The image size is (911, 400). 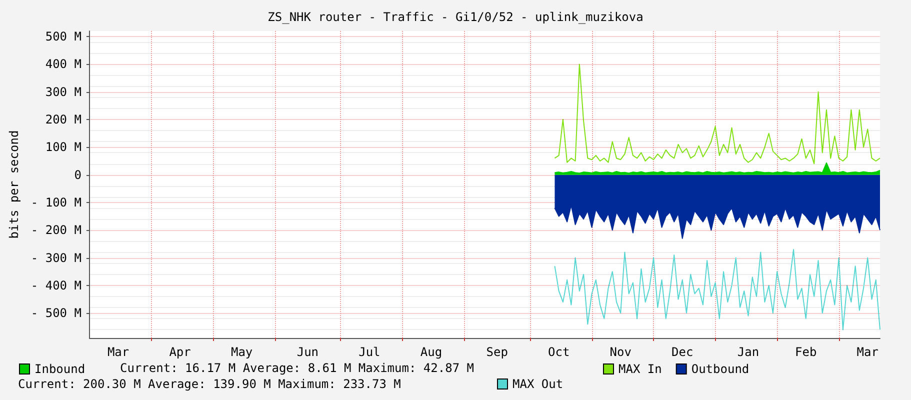 I want to click on y-tick-label: - 500 M, so click(x=56, y=313).